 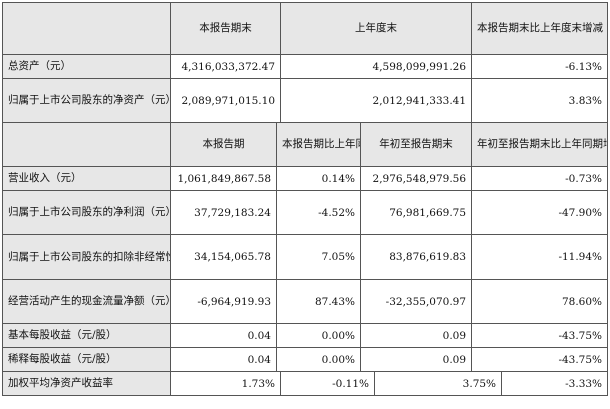 I want to click on cell-change: 3.83%, so click(x=540, y=100).